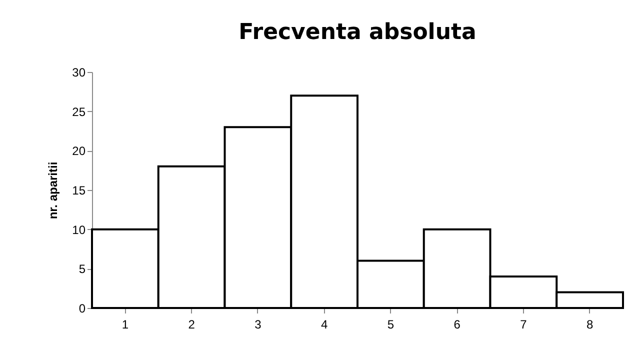 This screenshot has height=363, width=643. I want to click on y-tick-label: 30, so click(79, 73).